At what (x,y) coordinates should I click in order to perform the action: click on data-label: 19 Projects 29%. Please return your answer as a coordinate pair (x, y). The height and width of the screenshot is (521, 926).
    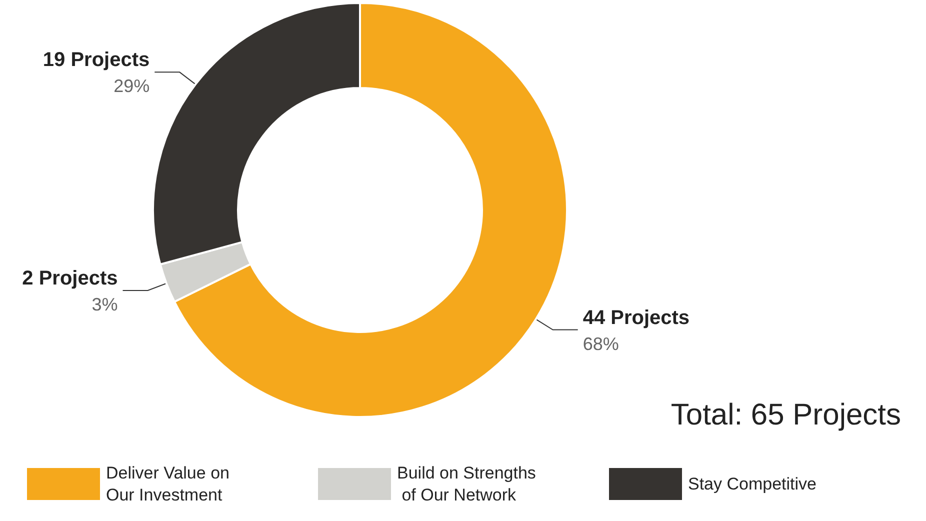
    Looking at the image, I should click on (96, 72).